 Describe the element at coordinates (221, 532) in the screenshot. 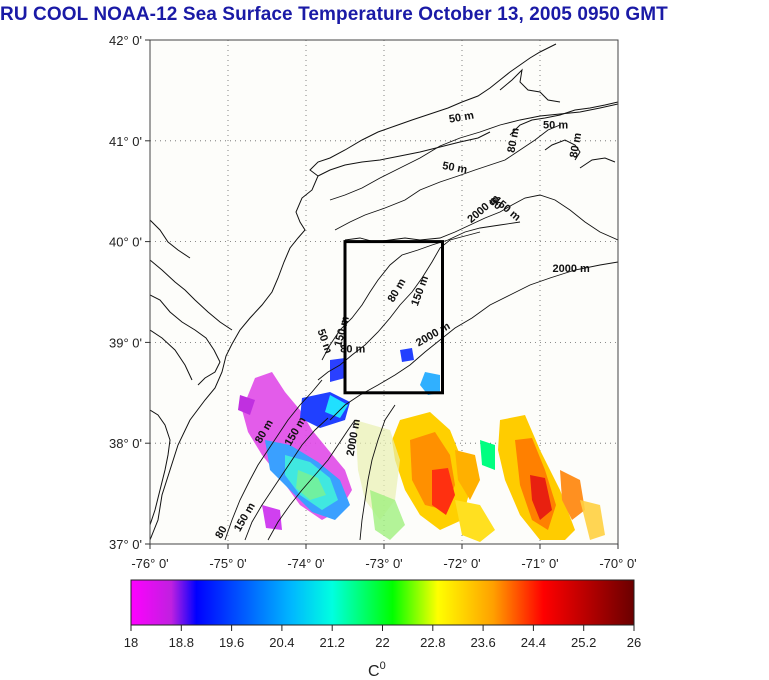

I see `contour-label: 80` at that location.